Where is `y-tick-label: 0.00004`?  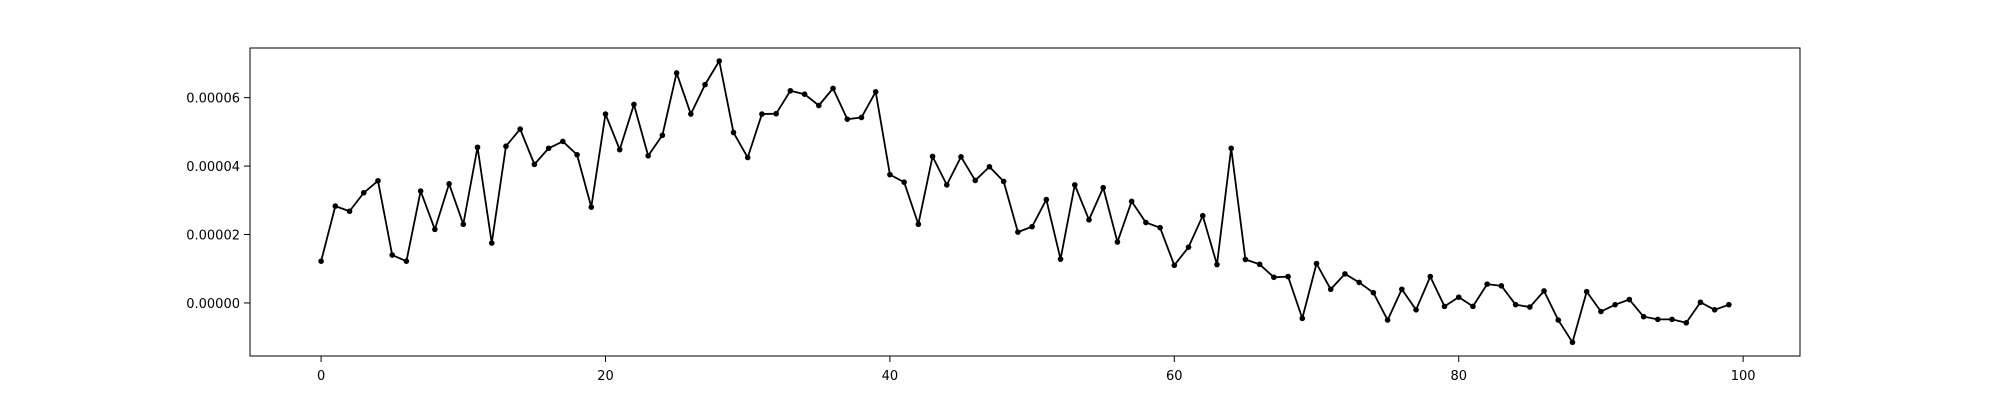 y-tick-label: 0.00004 is located at coordinates (213, 167).